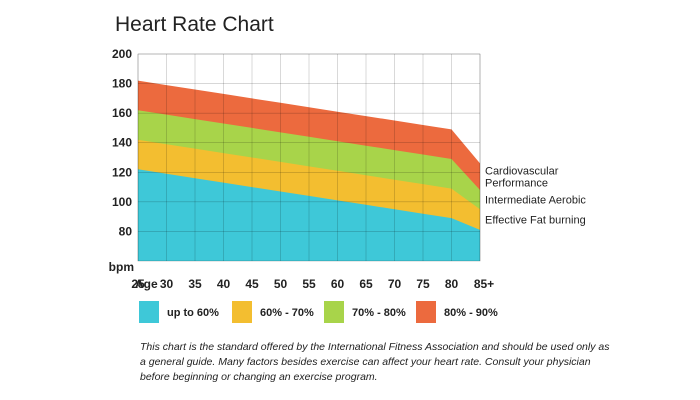 This screenshot has height=400, width=700. Describe the element at coordinates (126, 231) in the screenshot. I see `y-tick-label: 80` at that location.